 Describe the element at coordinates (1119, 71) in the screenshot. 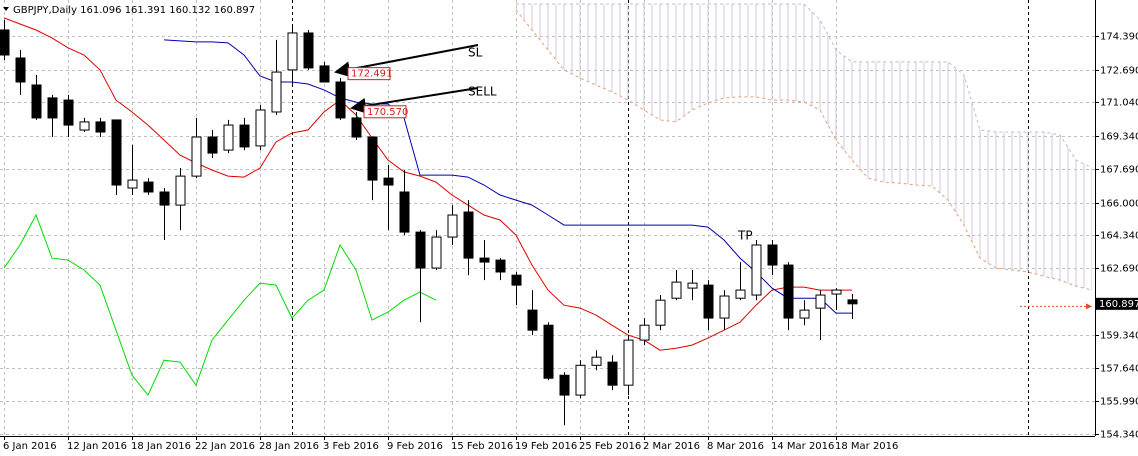

I see `y-tick-label: 172.690` at that location.